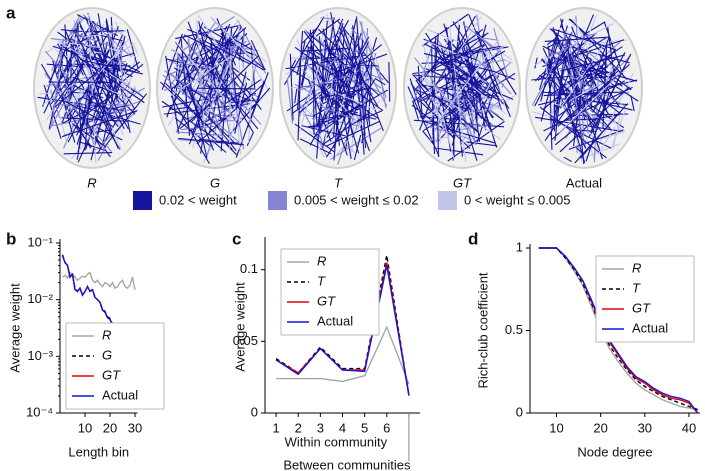  I want to click on legend-label: 0.02 < weight, so click(198, 199).